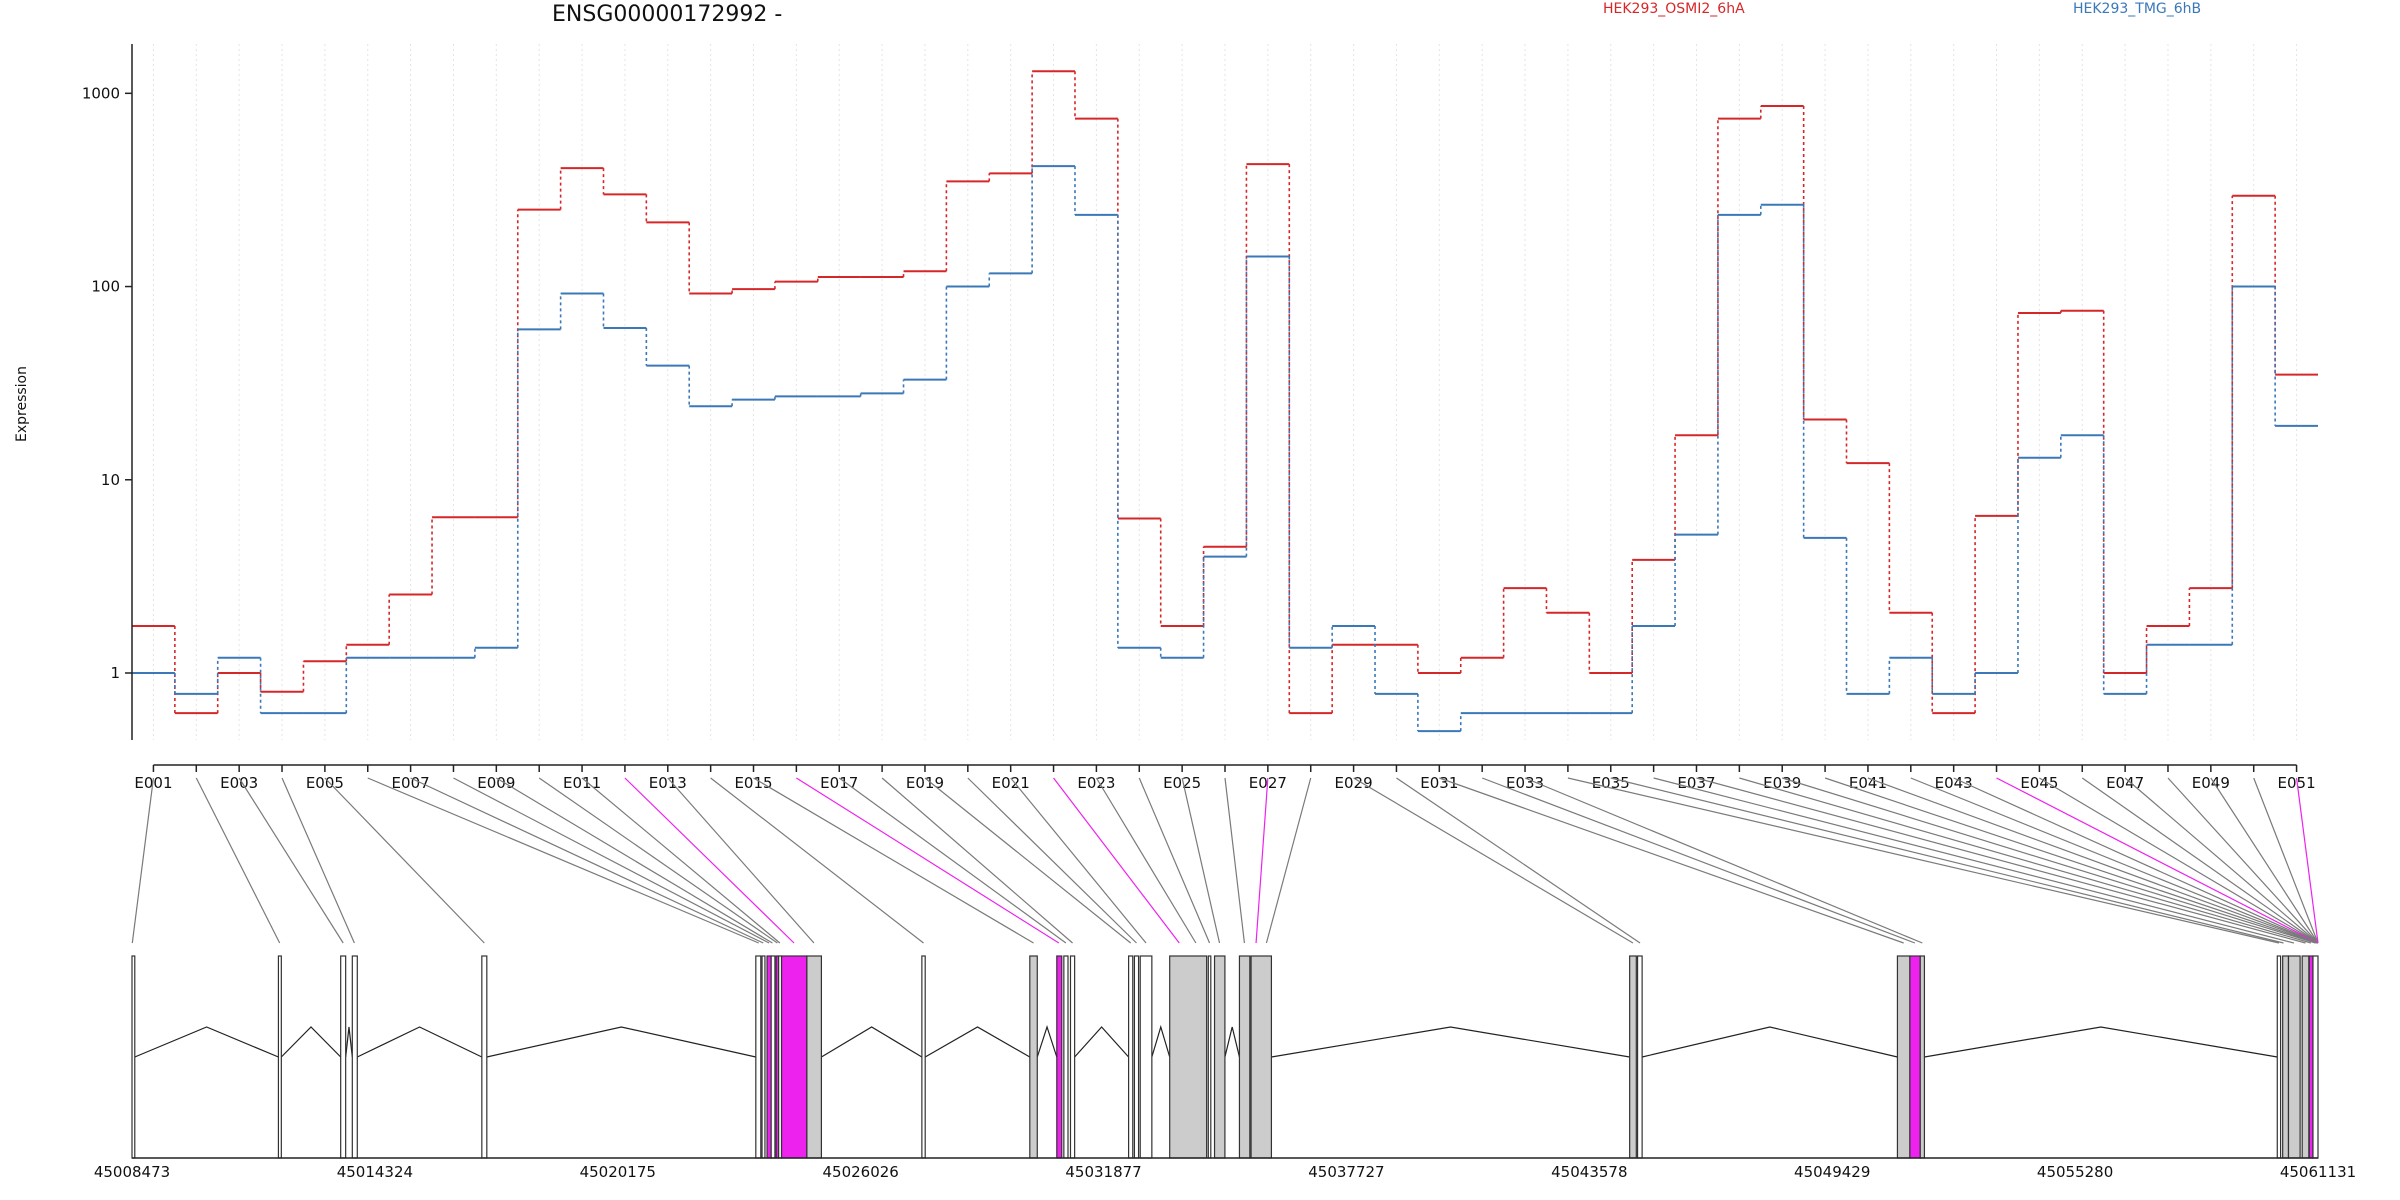  What do you see at coordinates (1354, 783) in the screenshot?
I see `x-tick-label: E029` at bounding box center [1354, 783].